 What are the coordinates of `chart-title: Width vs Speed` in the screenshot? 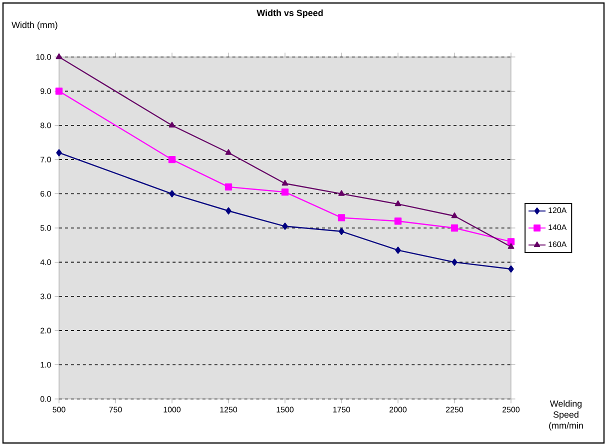 It's located at (289, 14).